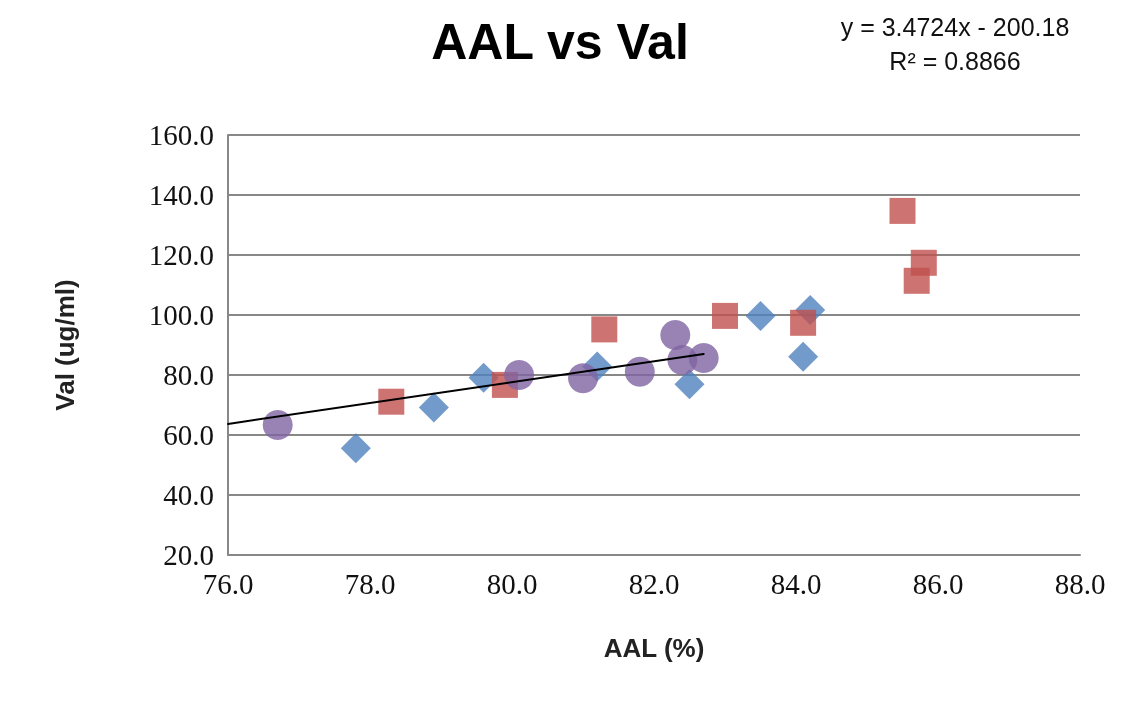  What do you see at coordinates (796, 583) in the screenshot?
I see `x-tick-label: 84.0` at bounding box center [796, 583].